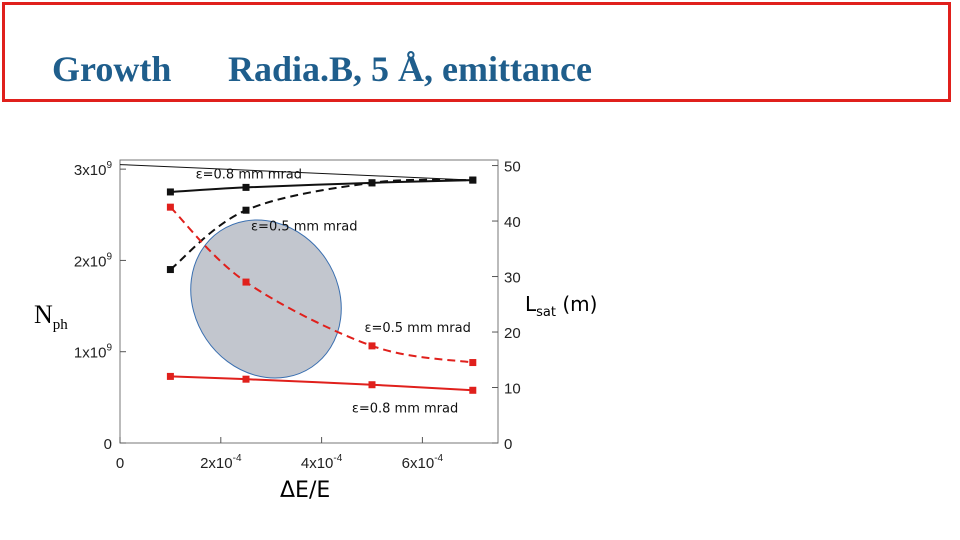 The image size is (960, 540). I want to click on y-right-tick-label: 30, so click(512, 278).